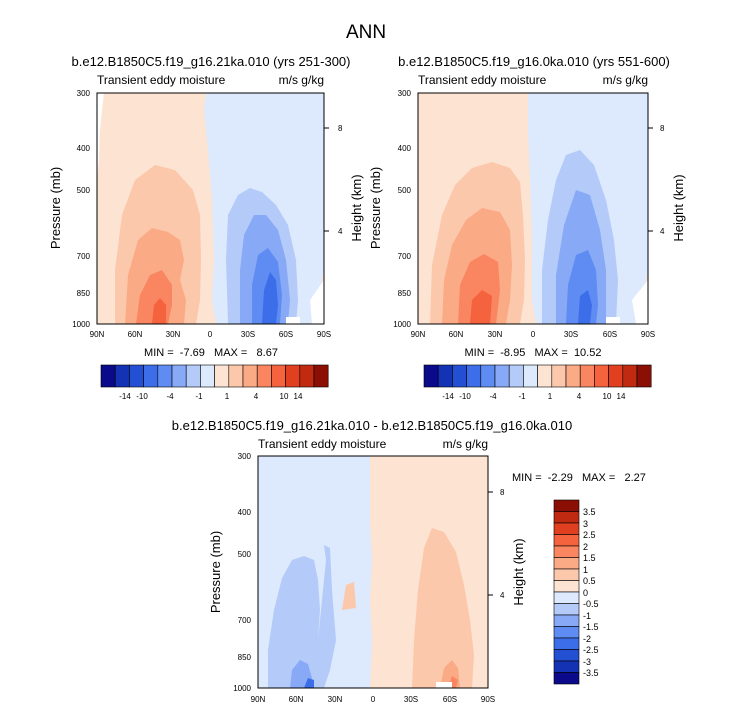  What do you see at coordinates (418, 334) in the screenshot?
I see `panel-2-x-tick: 90N` at bounding box center [418, 334].